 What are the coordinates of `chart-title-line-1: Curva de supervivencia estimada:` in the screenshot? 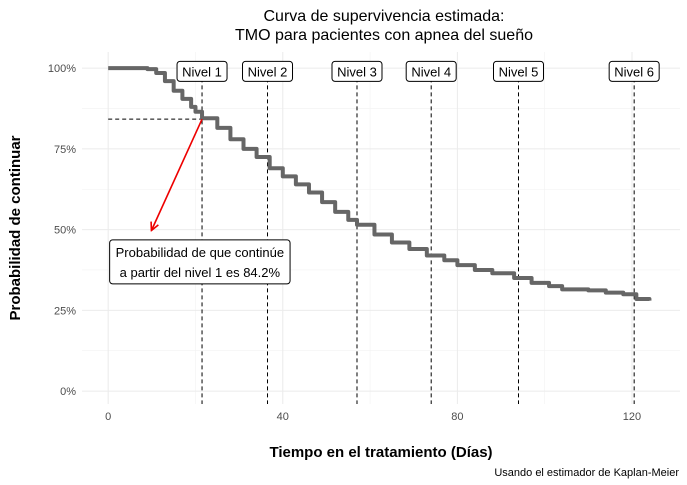 It's located at (383, 16).